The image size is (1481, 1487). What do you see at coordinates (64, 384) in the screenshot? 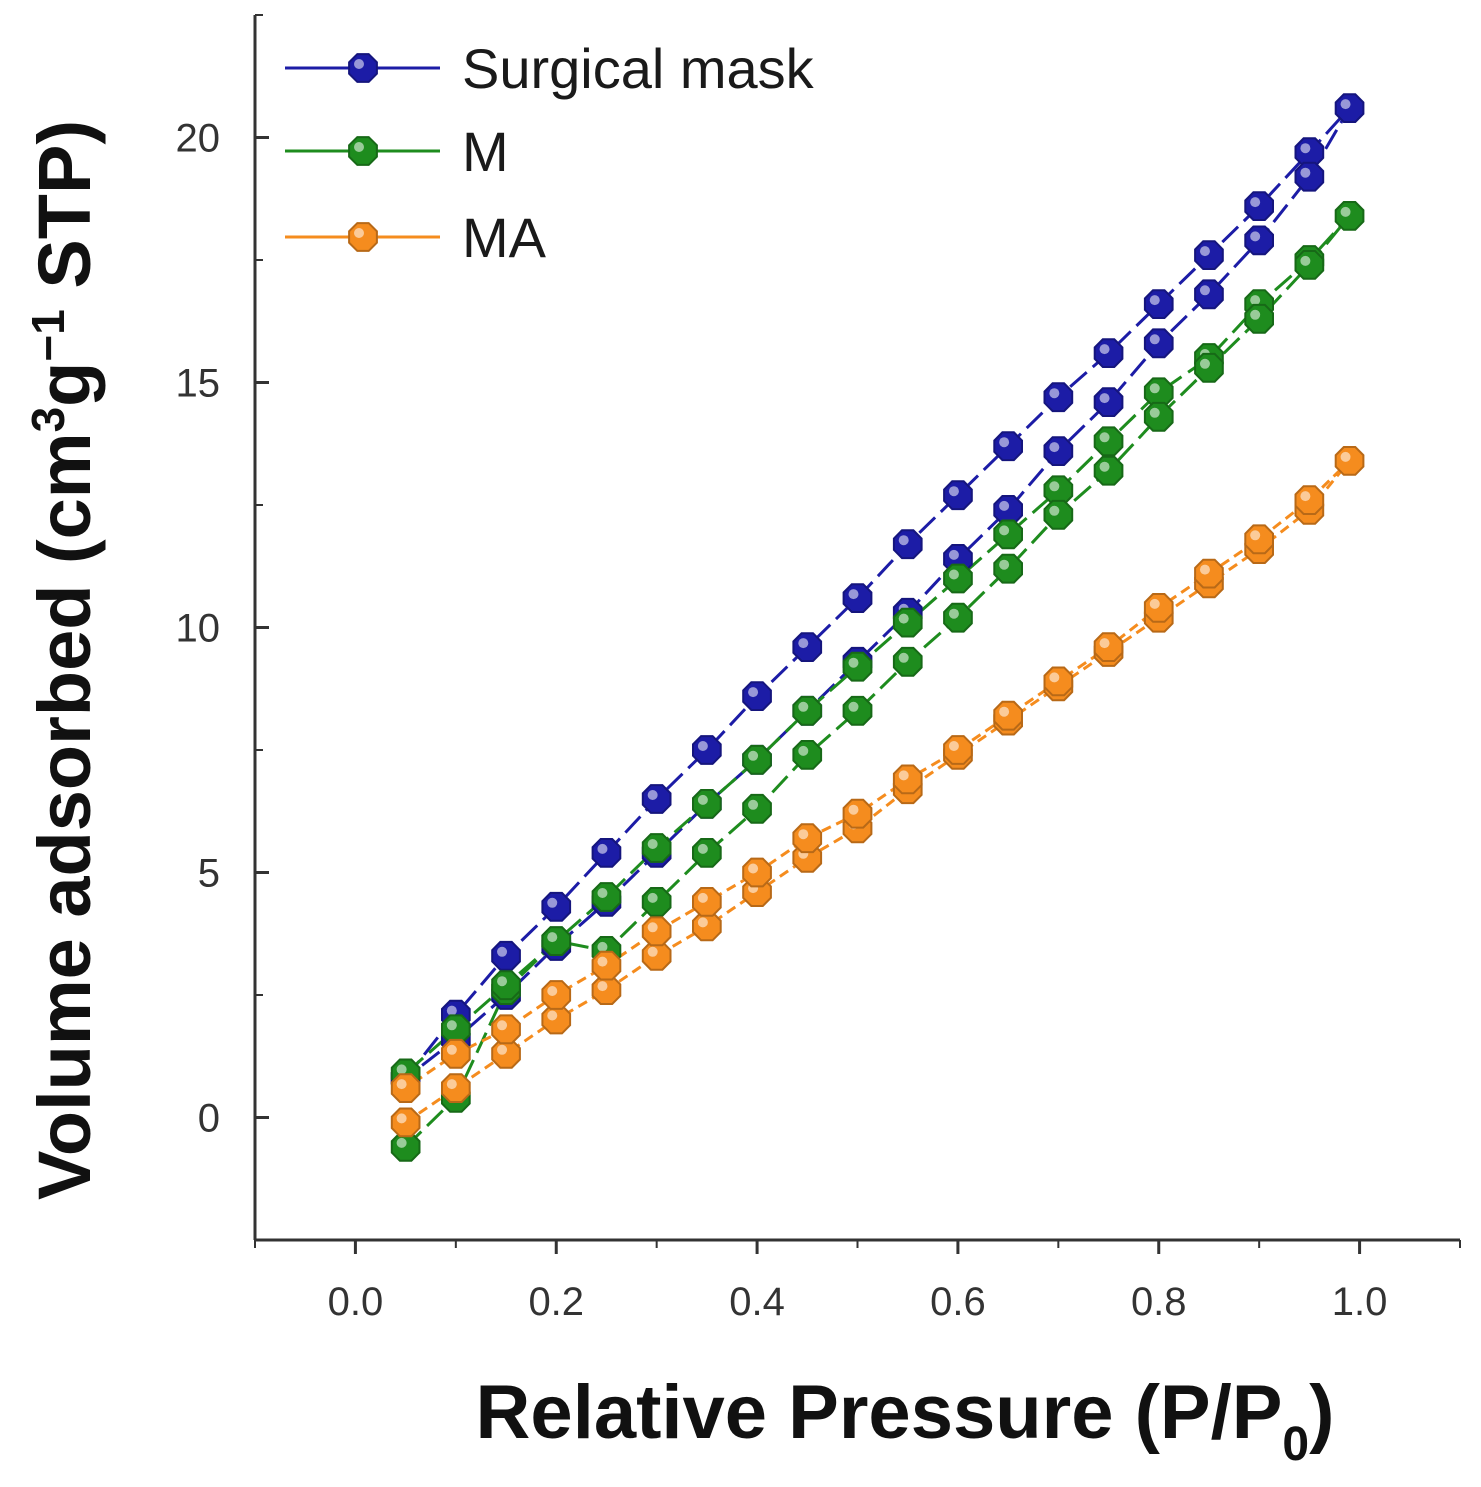
I see `y-axis-title-mid: g` at bounding box center [64, 384].